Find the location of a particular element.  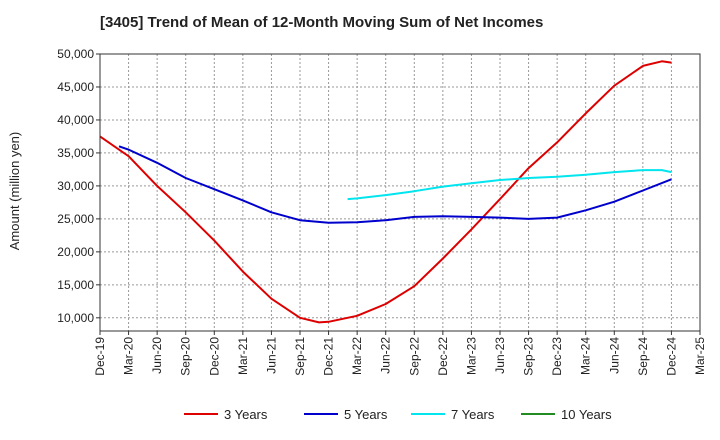

y-tick-label: 25,000 is located at coordinates (75, 219).